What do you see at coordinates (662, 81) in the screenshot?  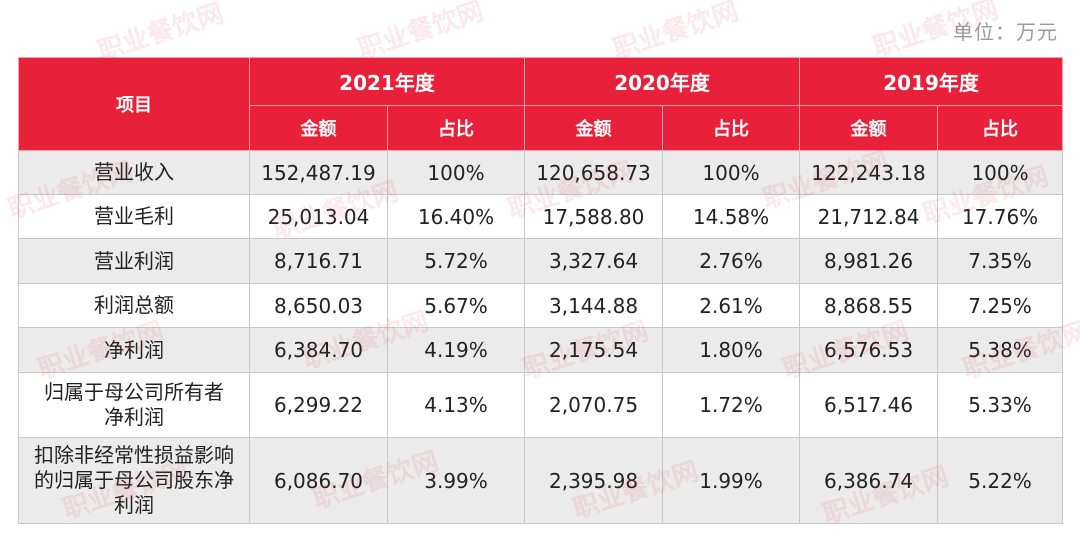 I see `header-year-2020: 2020年度` at bounding box center [662, 81].